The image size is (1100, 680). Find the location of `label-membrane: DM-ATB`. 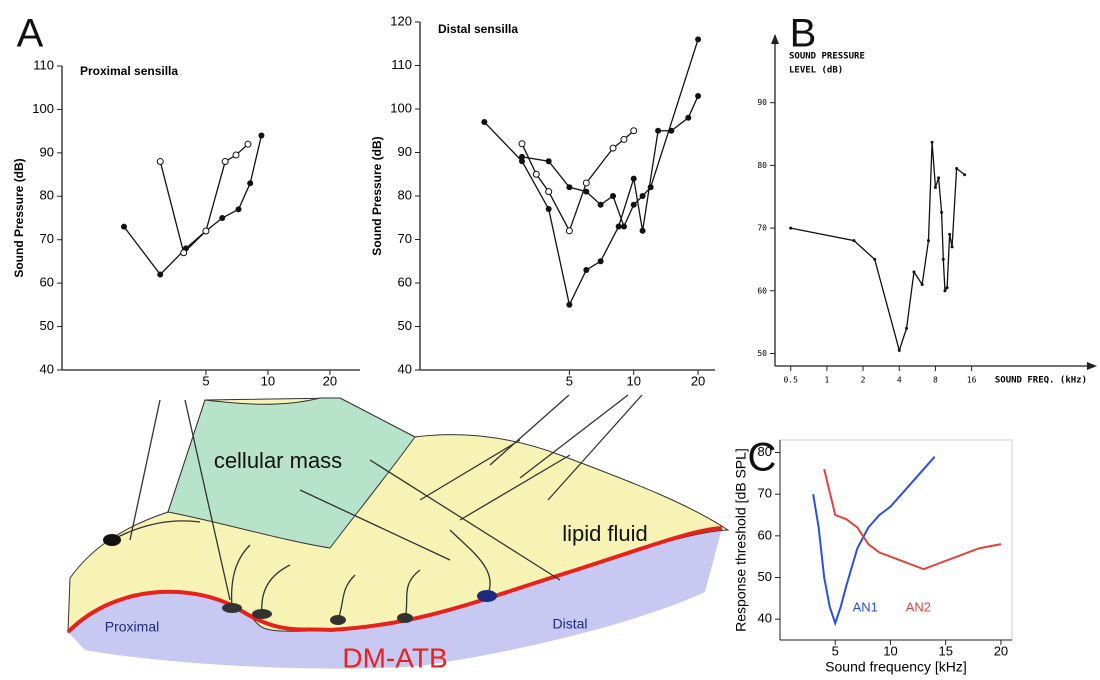

label-membrane: DM-ATB is located at coordinates (394, 657).